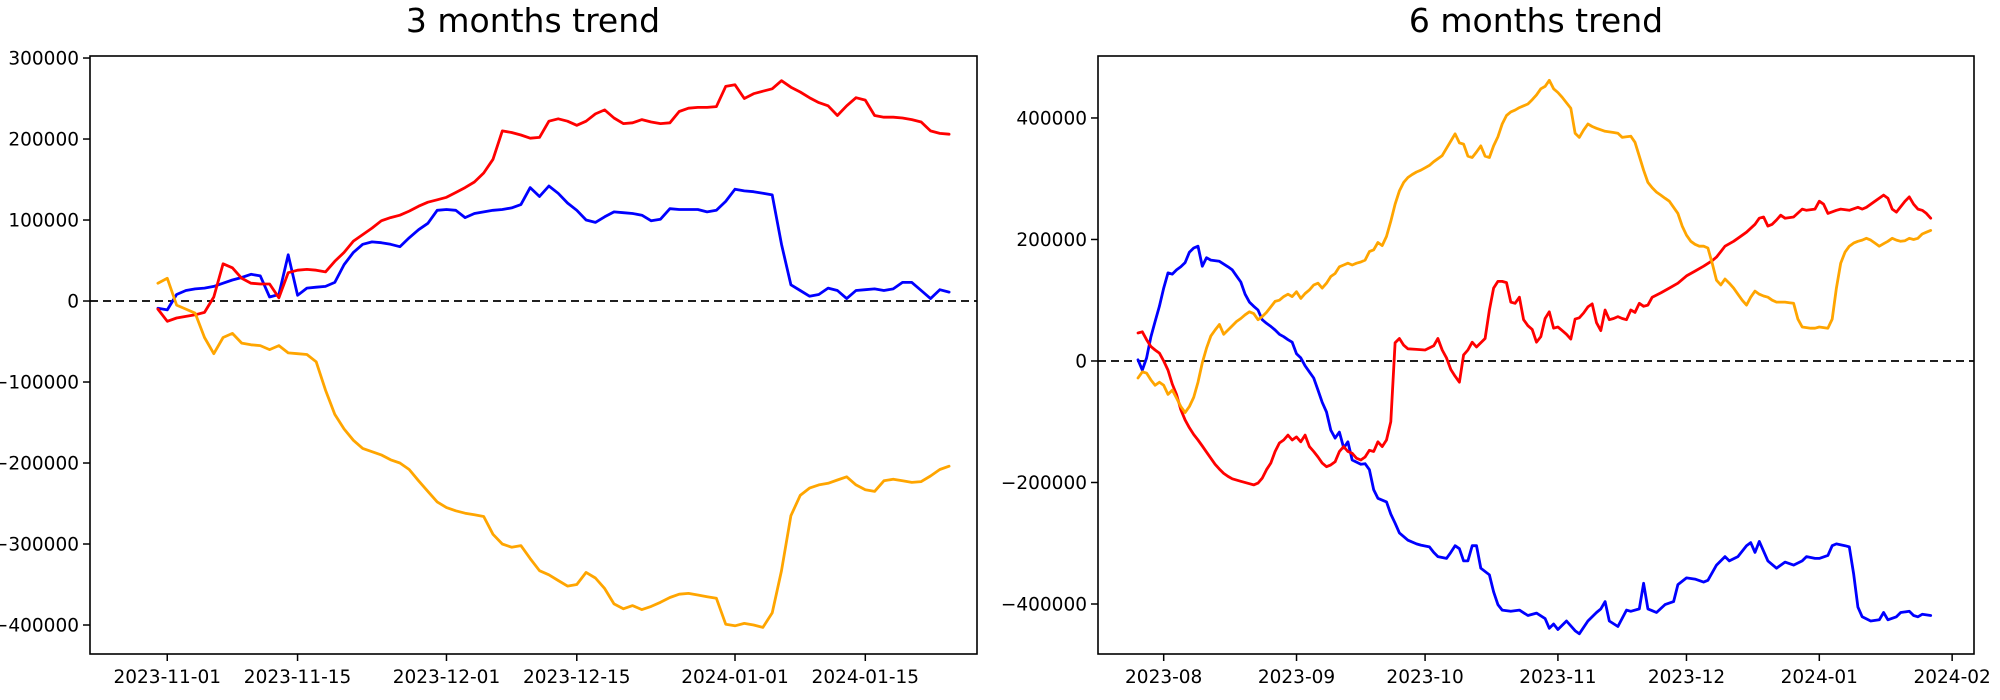 The image size is (2000, 700). What do you see at coordinates (577, 677) in the screenshot?
I see `x-tick-label: 2023-12-15` at bounding box center [577, 677].